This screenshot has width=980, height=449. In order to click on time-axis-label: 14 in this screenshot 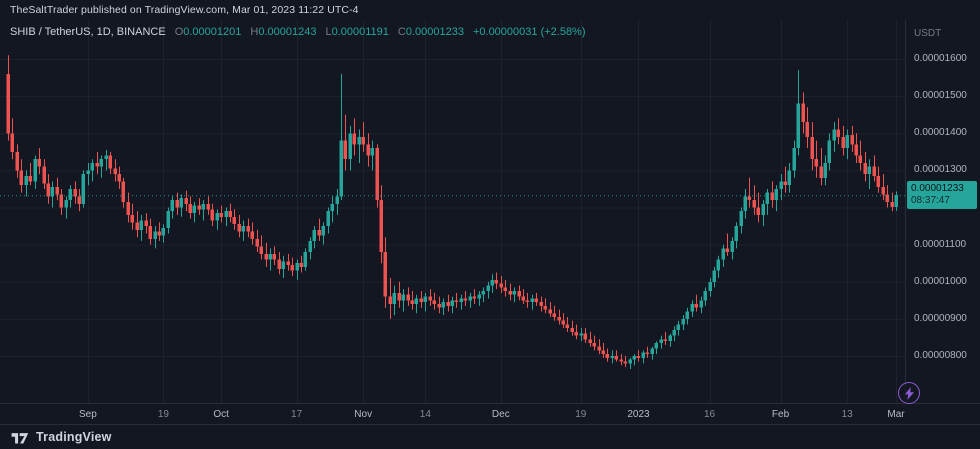, I will do `click(425, 414)`.